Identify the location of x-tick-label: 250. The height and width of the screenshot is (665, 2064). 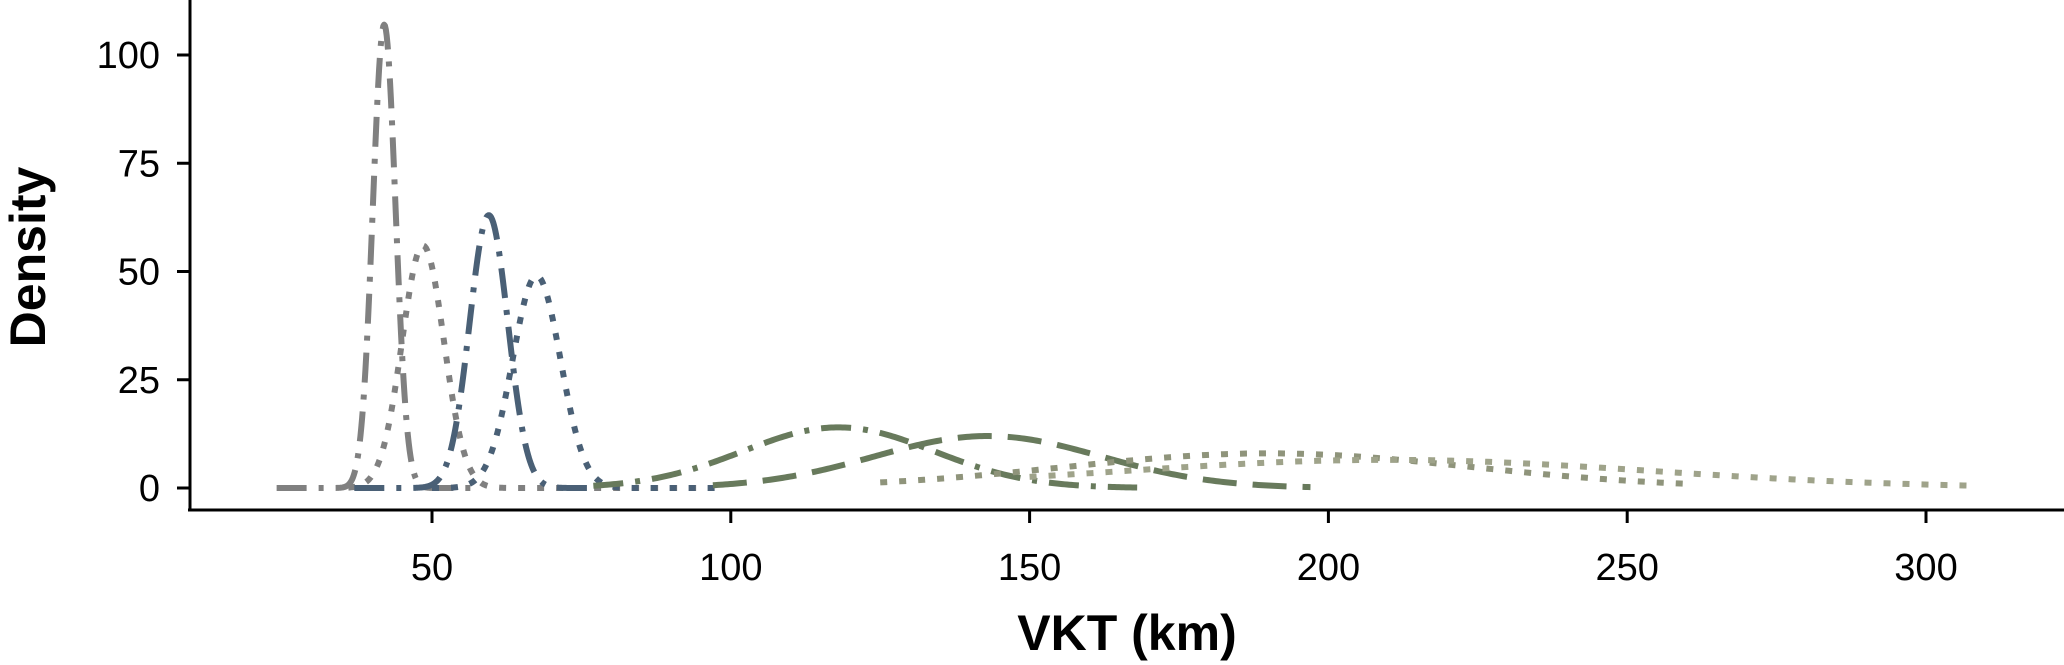
(1626, 568).